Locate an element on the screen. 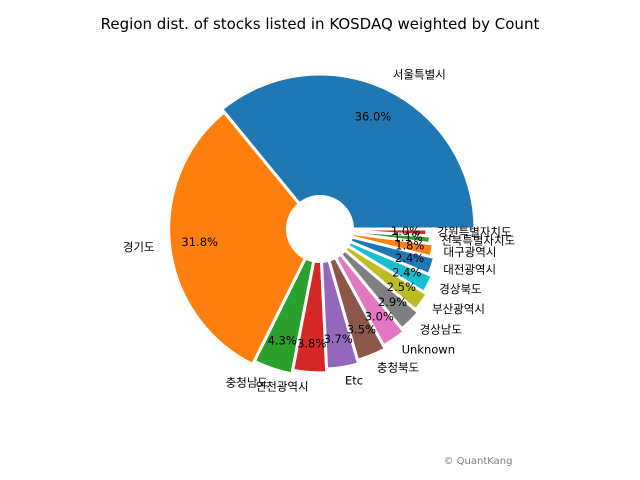  watermark: © QuantKang is located at coordinates (478, 461).